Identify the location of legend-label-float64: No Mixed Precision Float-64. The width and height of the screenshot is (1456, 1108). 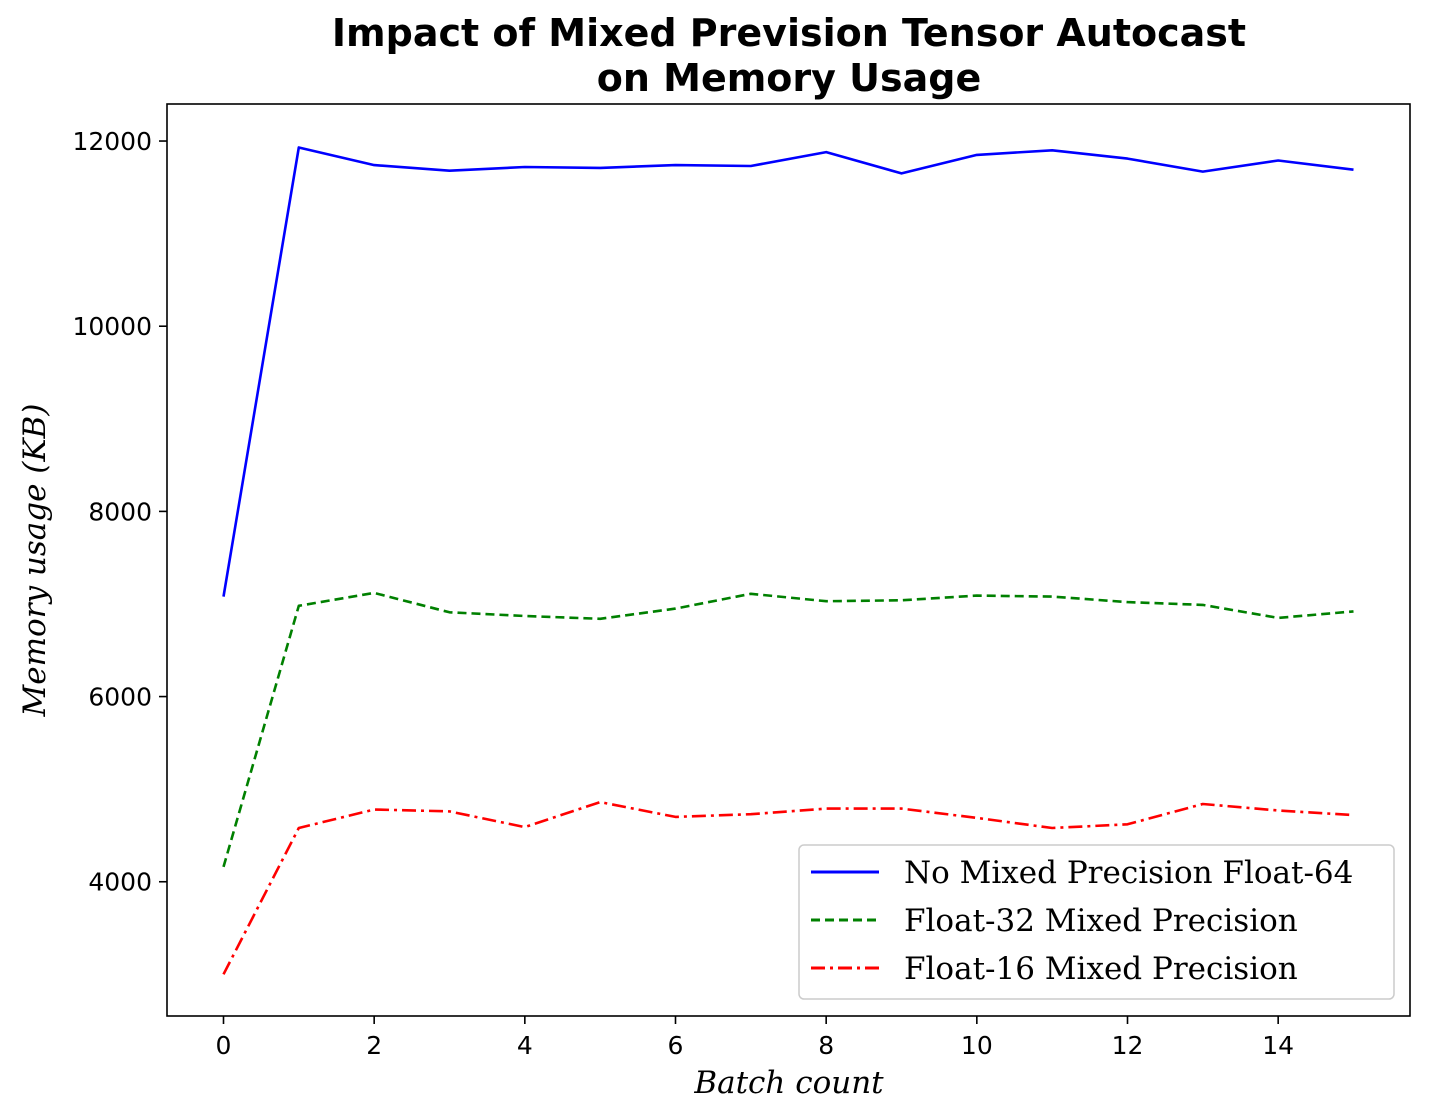
(1128, 873).